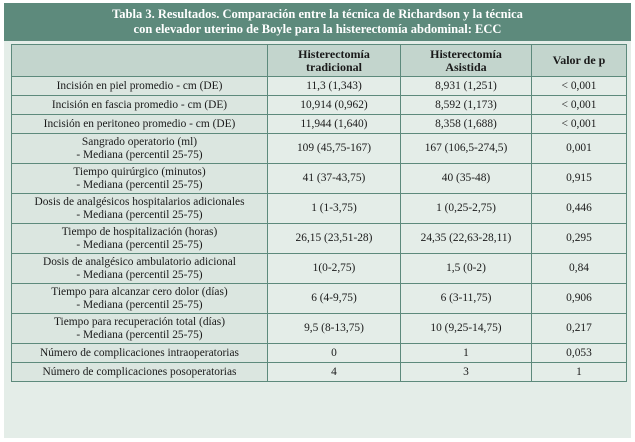 The height and width of the screenshot is (442, 635). Describe the element at coordinates (466, 208) in the screenshot. I see `cell-assisted: 1 (0,25-2,75)` at that location.